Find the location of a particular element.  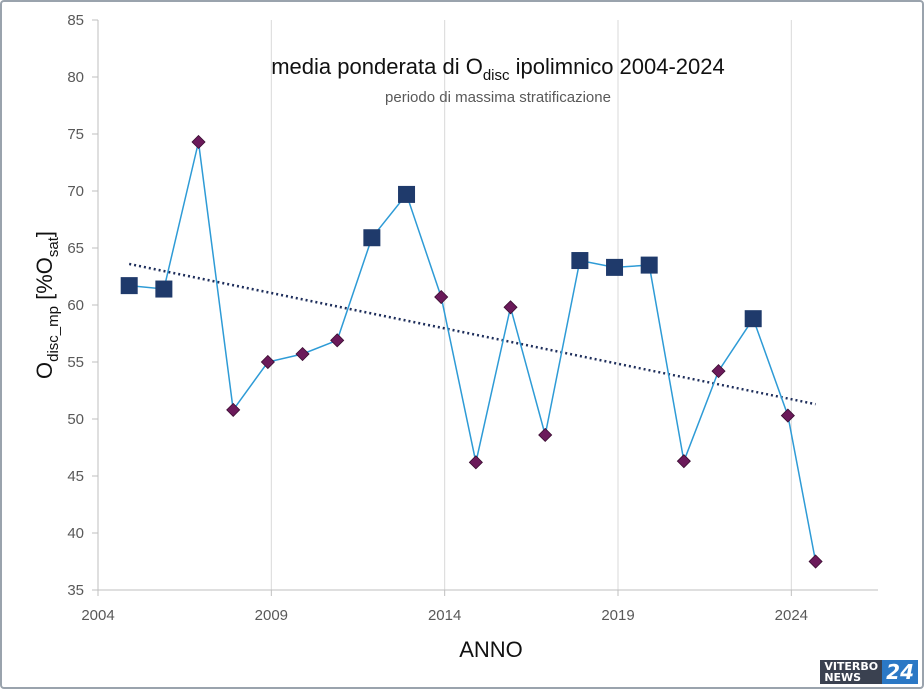

y-axis-title-mid: [%O is located at coordinates (44, 281).